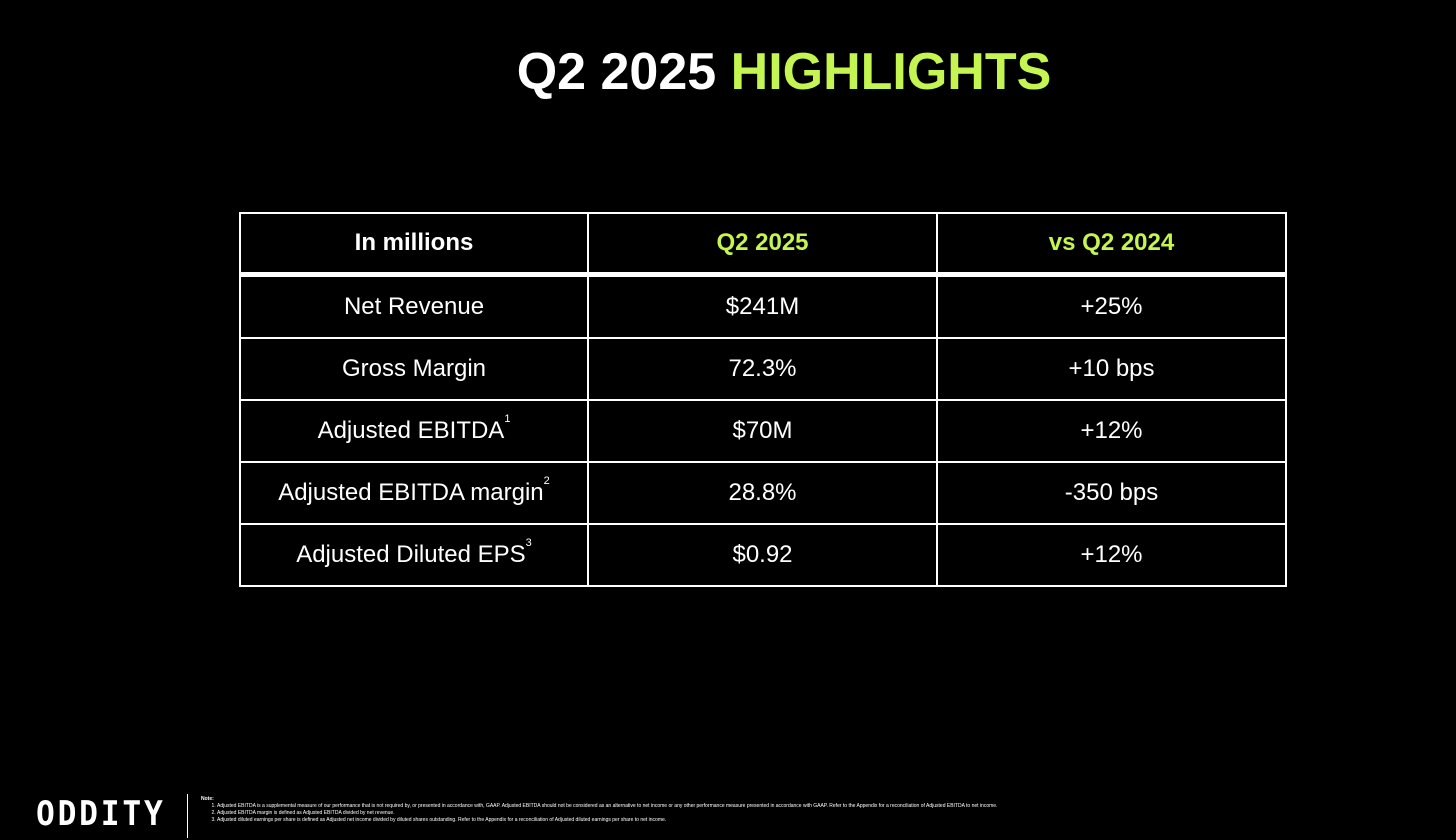 The width and height of the screenshot is (1456, 840). What do you see at coordinates (528, 543) in the screenshot?
I see `footnote-ref: 3` at bounding box center [528, 543].